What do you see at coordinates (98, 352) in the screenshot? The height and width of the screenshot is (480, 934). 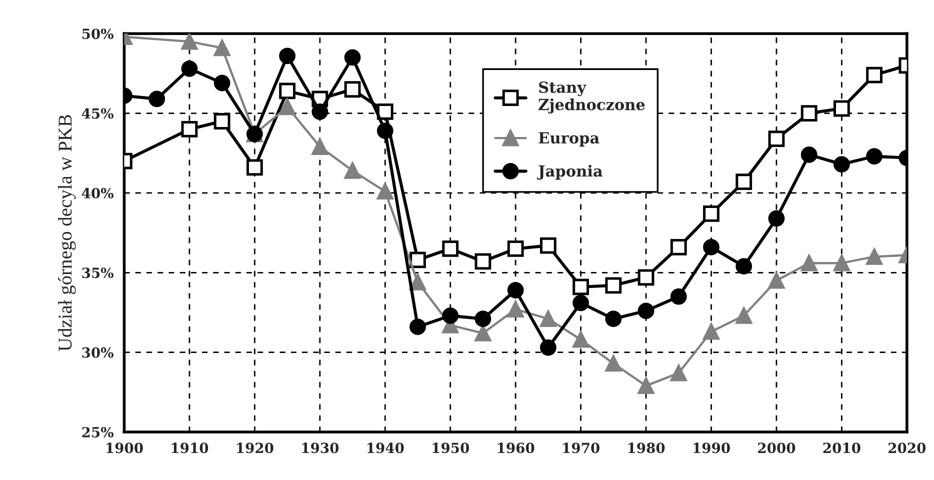 I see `y-tick-label: 30%` at bounding box center [98, 352].